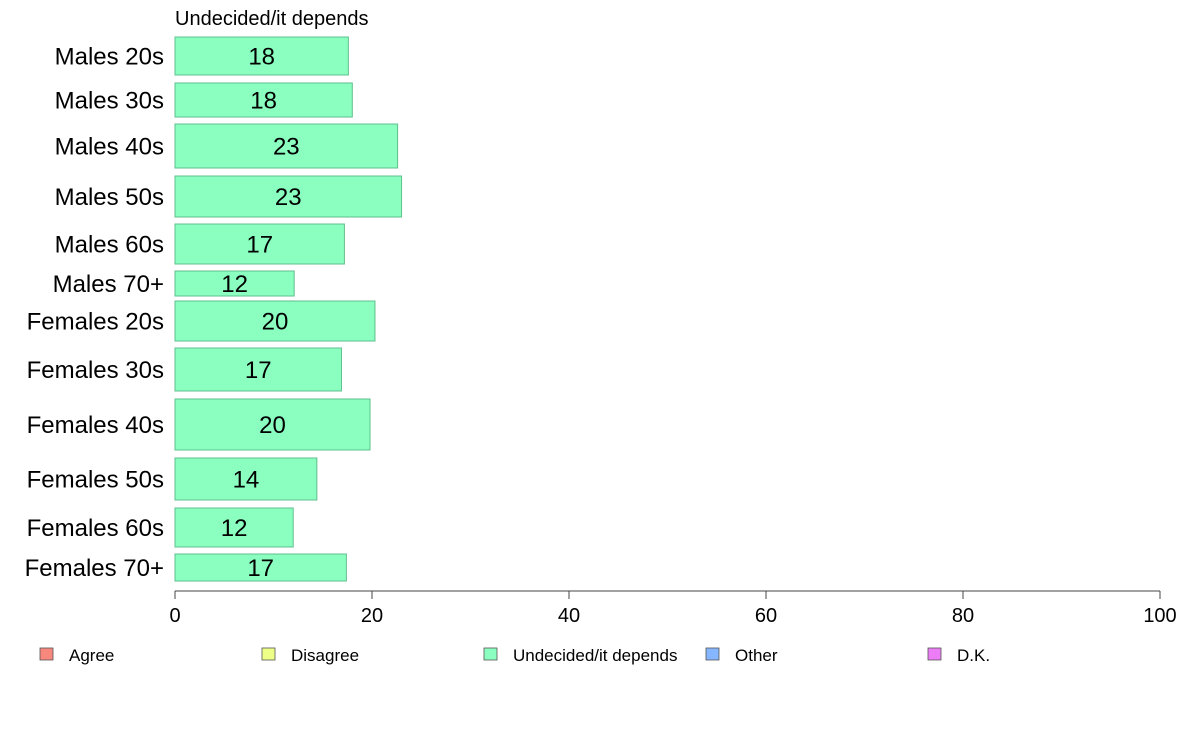 This screenshot has width=1188, height=736. I want to click on category-label: Males 70+, so click(108, 284).